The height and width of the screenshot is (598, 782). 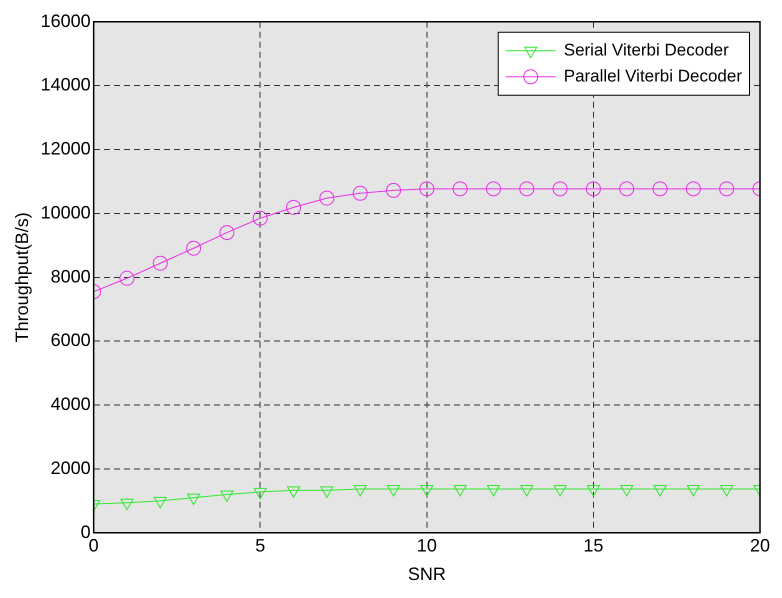 I want to click on y-tick-label: 4000, so click(x=70, y=404).